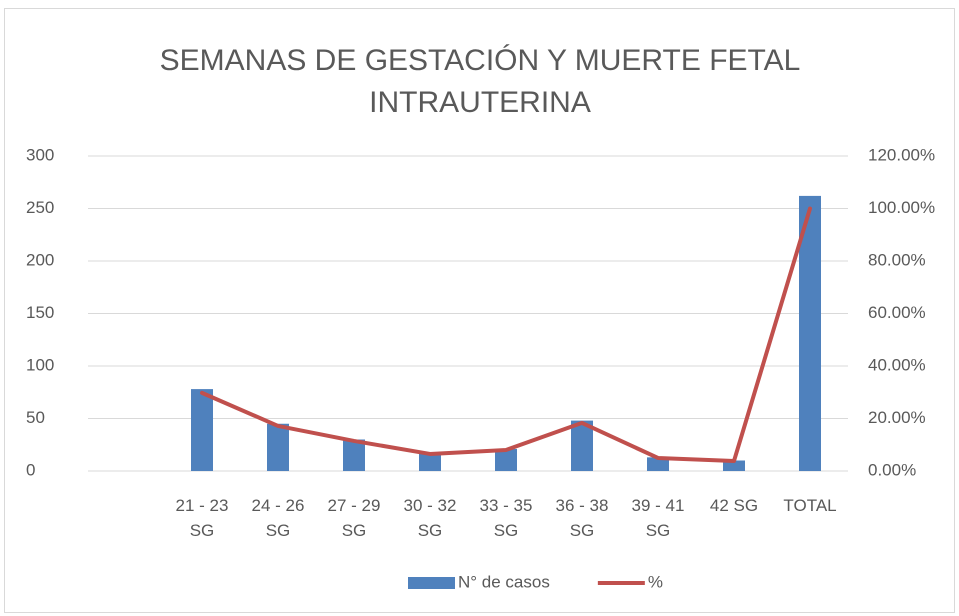 The width and height of the screenshot is (959, 616). I want to click on y-tick-label: 300, so click(40, 154).